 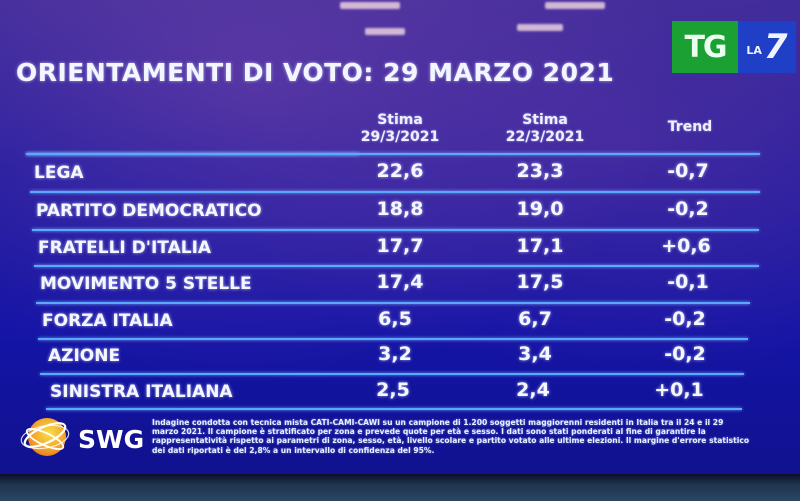 What do you see at coordinates (146, 284) in the screenshot?
I see `party-name: MOVIMENTO 5 STELLE` at bounding box center [146, 284].